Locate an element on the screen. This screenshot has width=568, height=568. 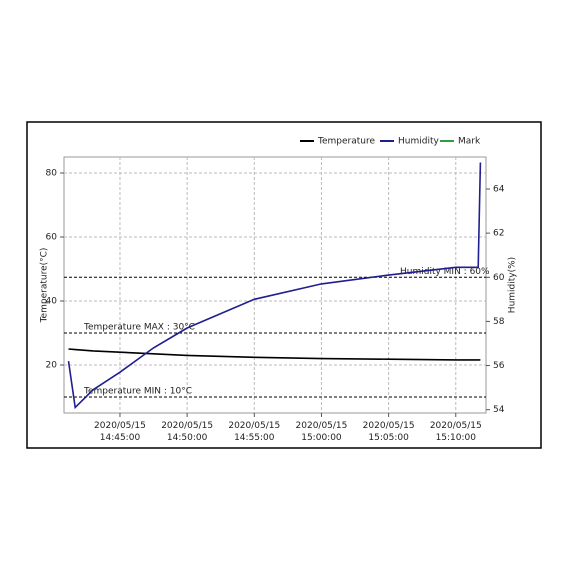
x-tick-label: 2020/05/15 14:45:00 is located at coordinates (120, 432).